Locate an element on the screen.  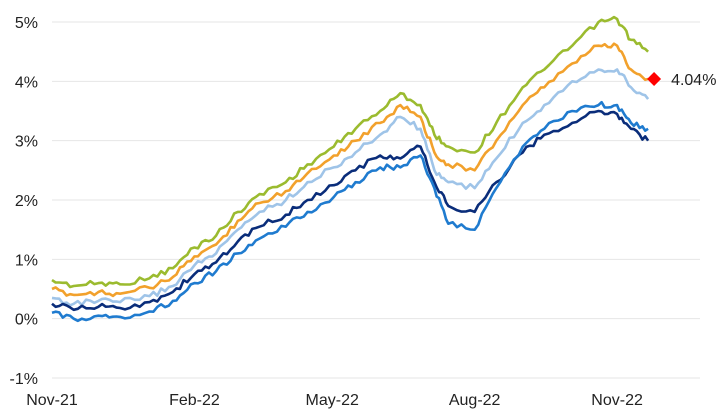
y-tick-label: 0% is located at coordinates (26, 320).